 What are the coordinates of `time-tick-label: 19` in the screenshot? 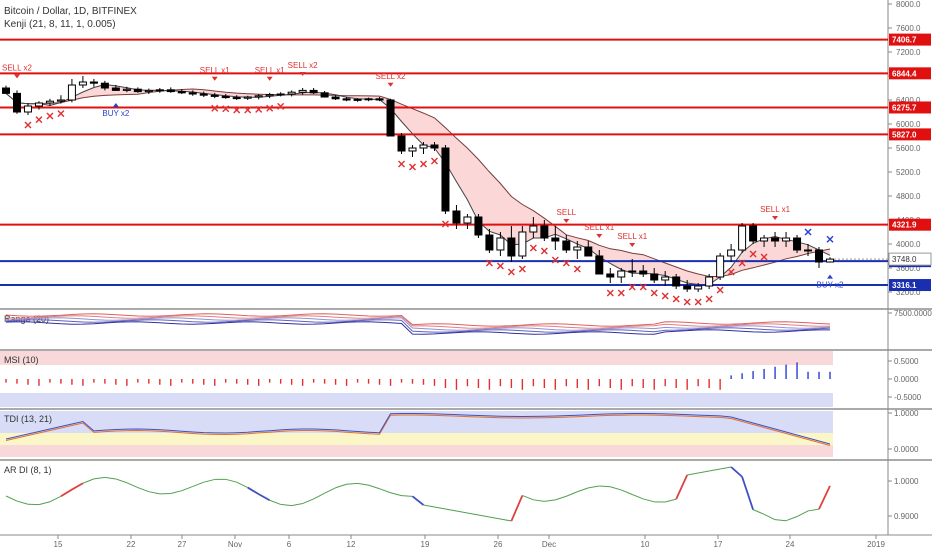 It's located at (425, 544).